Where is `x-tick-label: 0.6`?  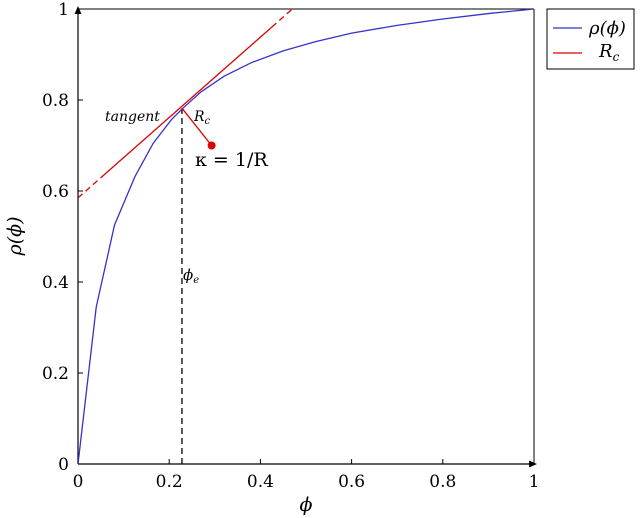
x-tick-label: 0.6 is located at coordinates (351, 482).